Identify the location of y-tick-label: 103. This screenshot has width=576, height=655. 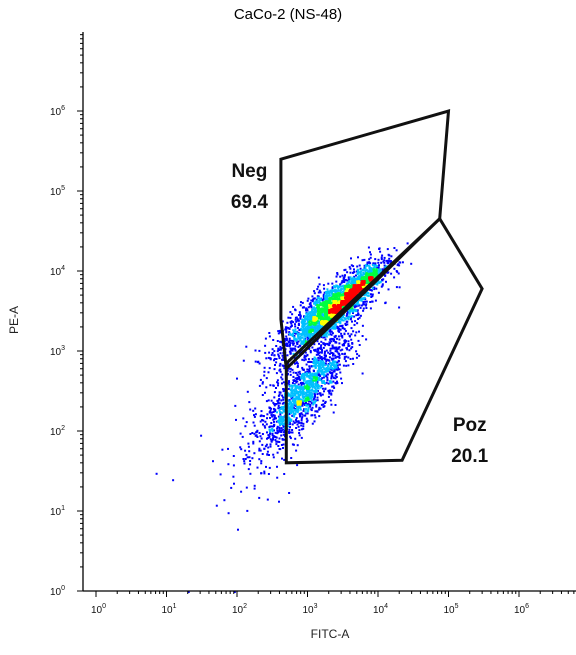
(57, 351).